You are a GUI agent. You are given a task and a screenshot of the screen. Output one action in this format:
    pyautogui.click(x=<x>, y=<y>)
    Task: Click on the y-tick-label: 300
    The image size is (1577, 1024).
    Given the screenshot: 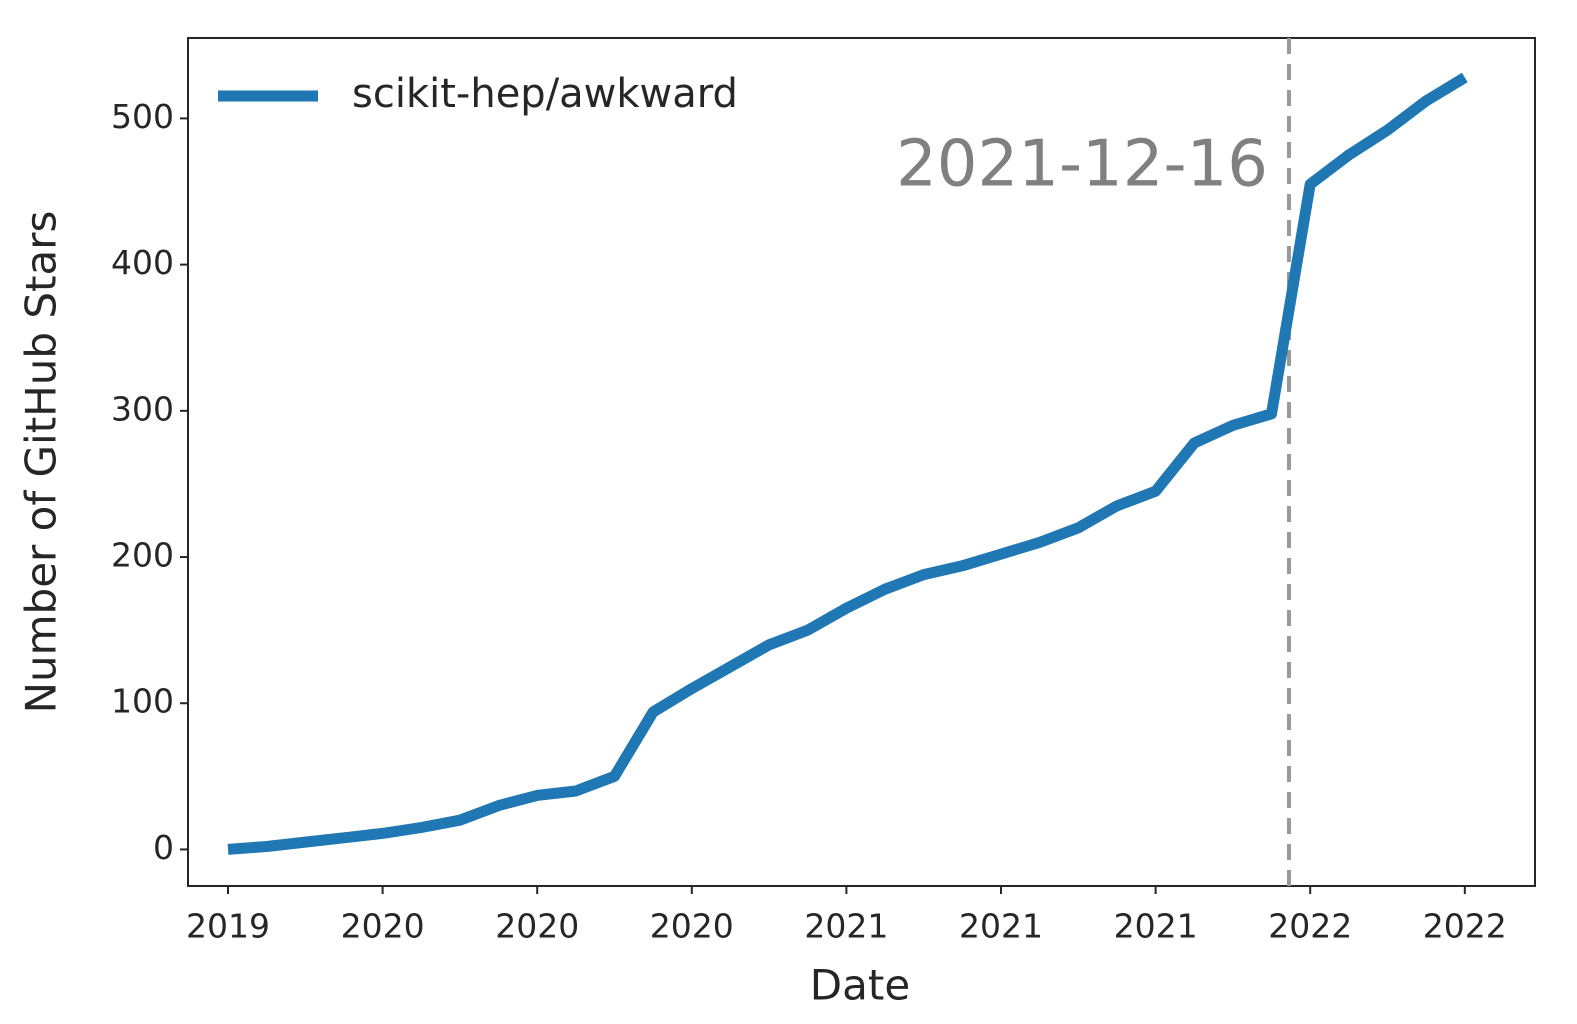 What is the action you would take?
    pyautogui.click(x=142, y=408)
    